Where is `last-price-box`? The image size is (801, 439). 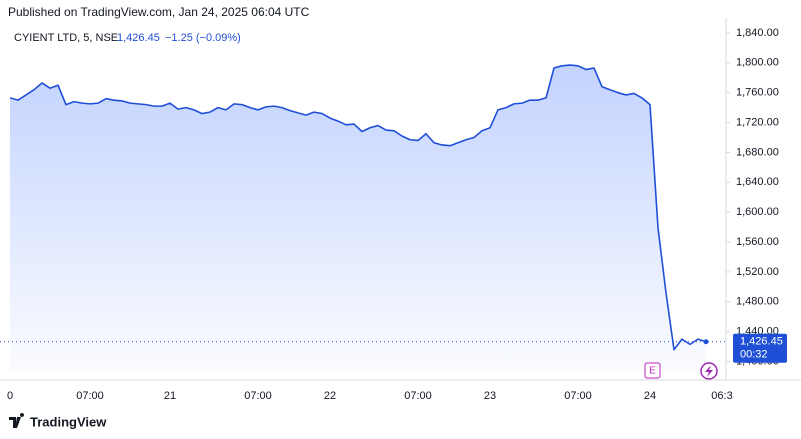
last-price-box is located at coordinates (760, 348).